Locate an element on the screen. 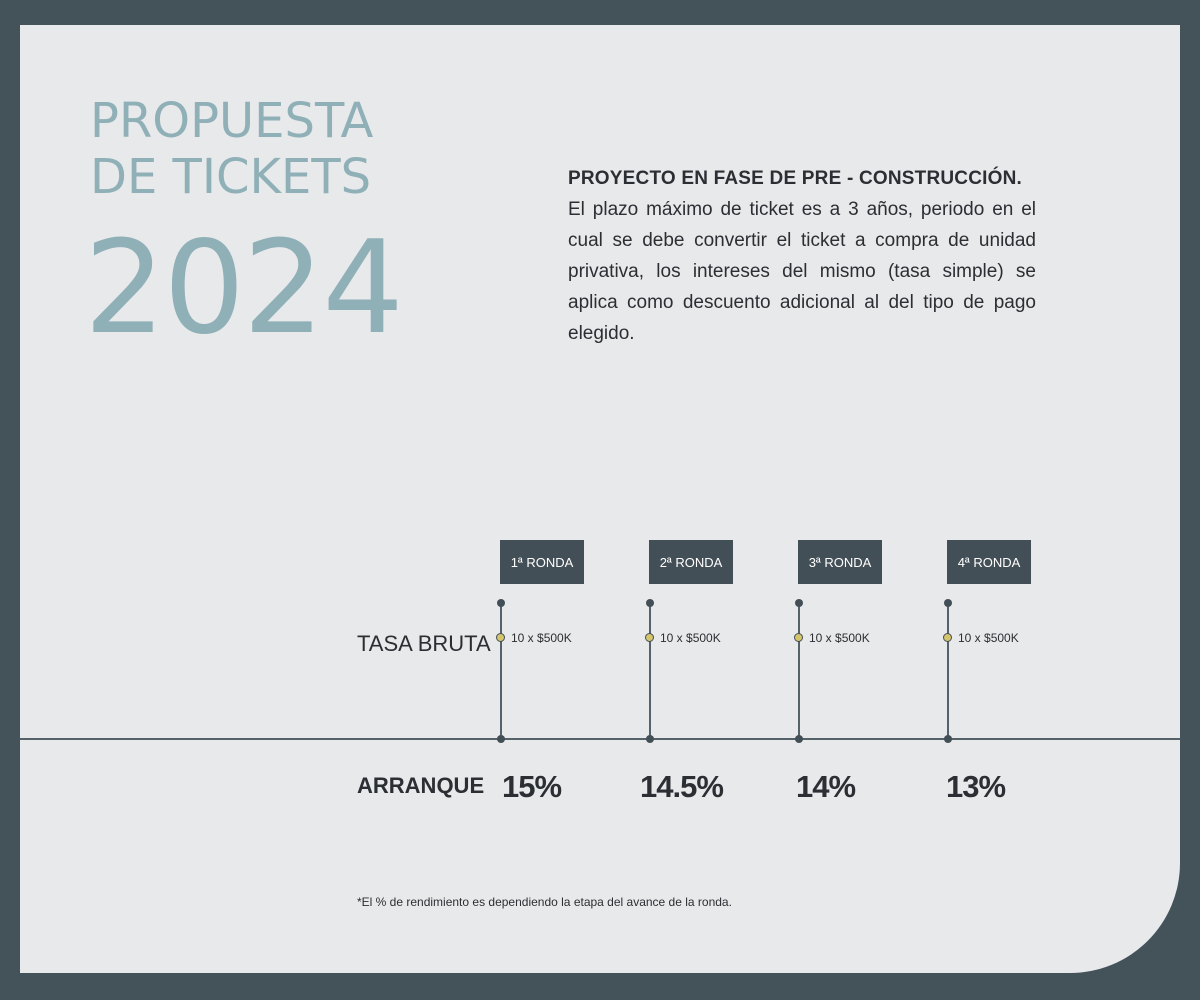 The width and height of the screenshot is (1200, 1000). round-1: 1ª RONDA 10 x $500K is located at coordinates (578, 655).